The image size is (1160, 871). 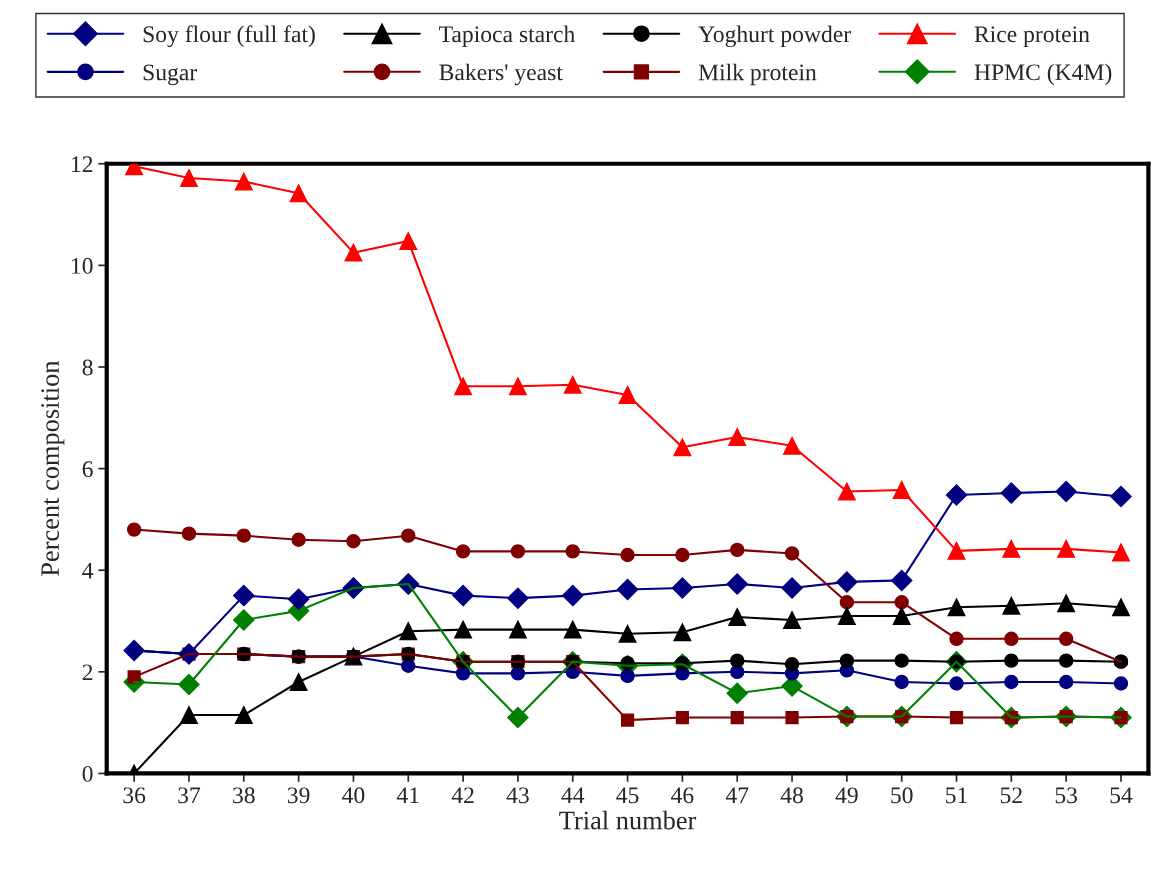 I want to click on x-tick-label: 37, so click(x=189, y=795).